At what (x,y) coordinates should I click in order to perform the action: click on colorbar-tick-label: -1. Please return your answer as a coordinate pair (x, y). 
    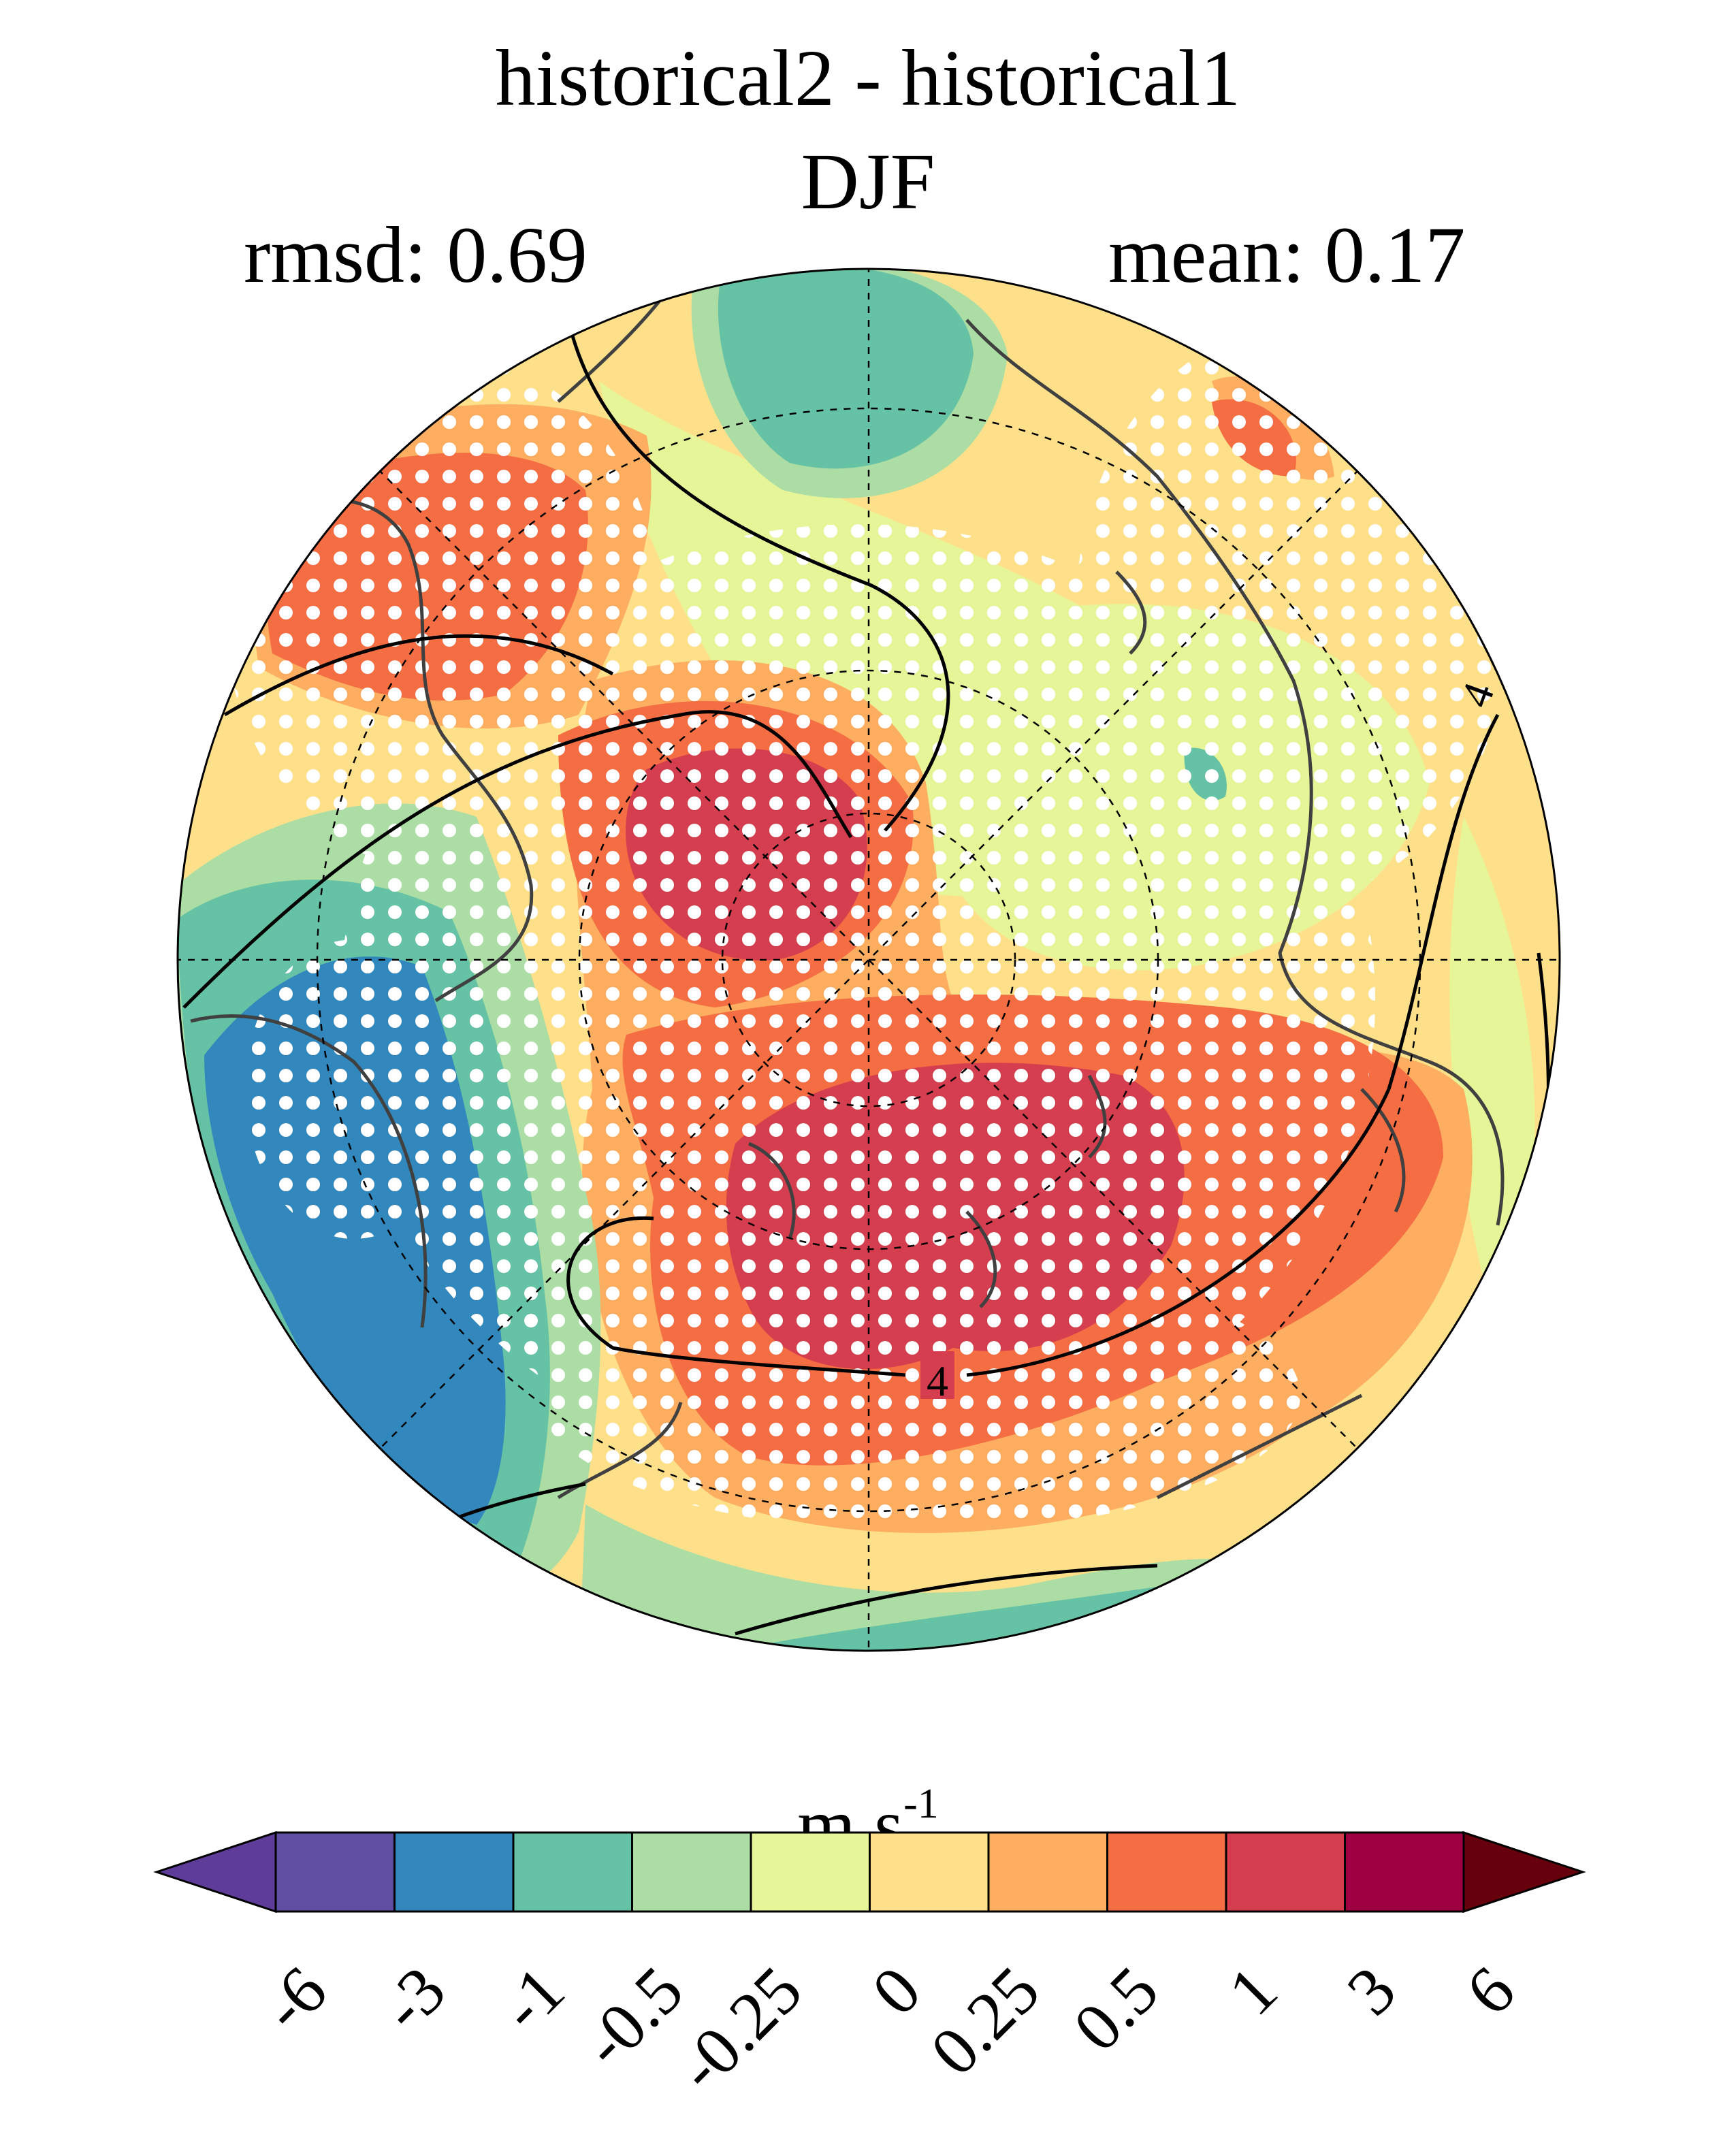
    Looking at the image, I should click on (532, 1998).